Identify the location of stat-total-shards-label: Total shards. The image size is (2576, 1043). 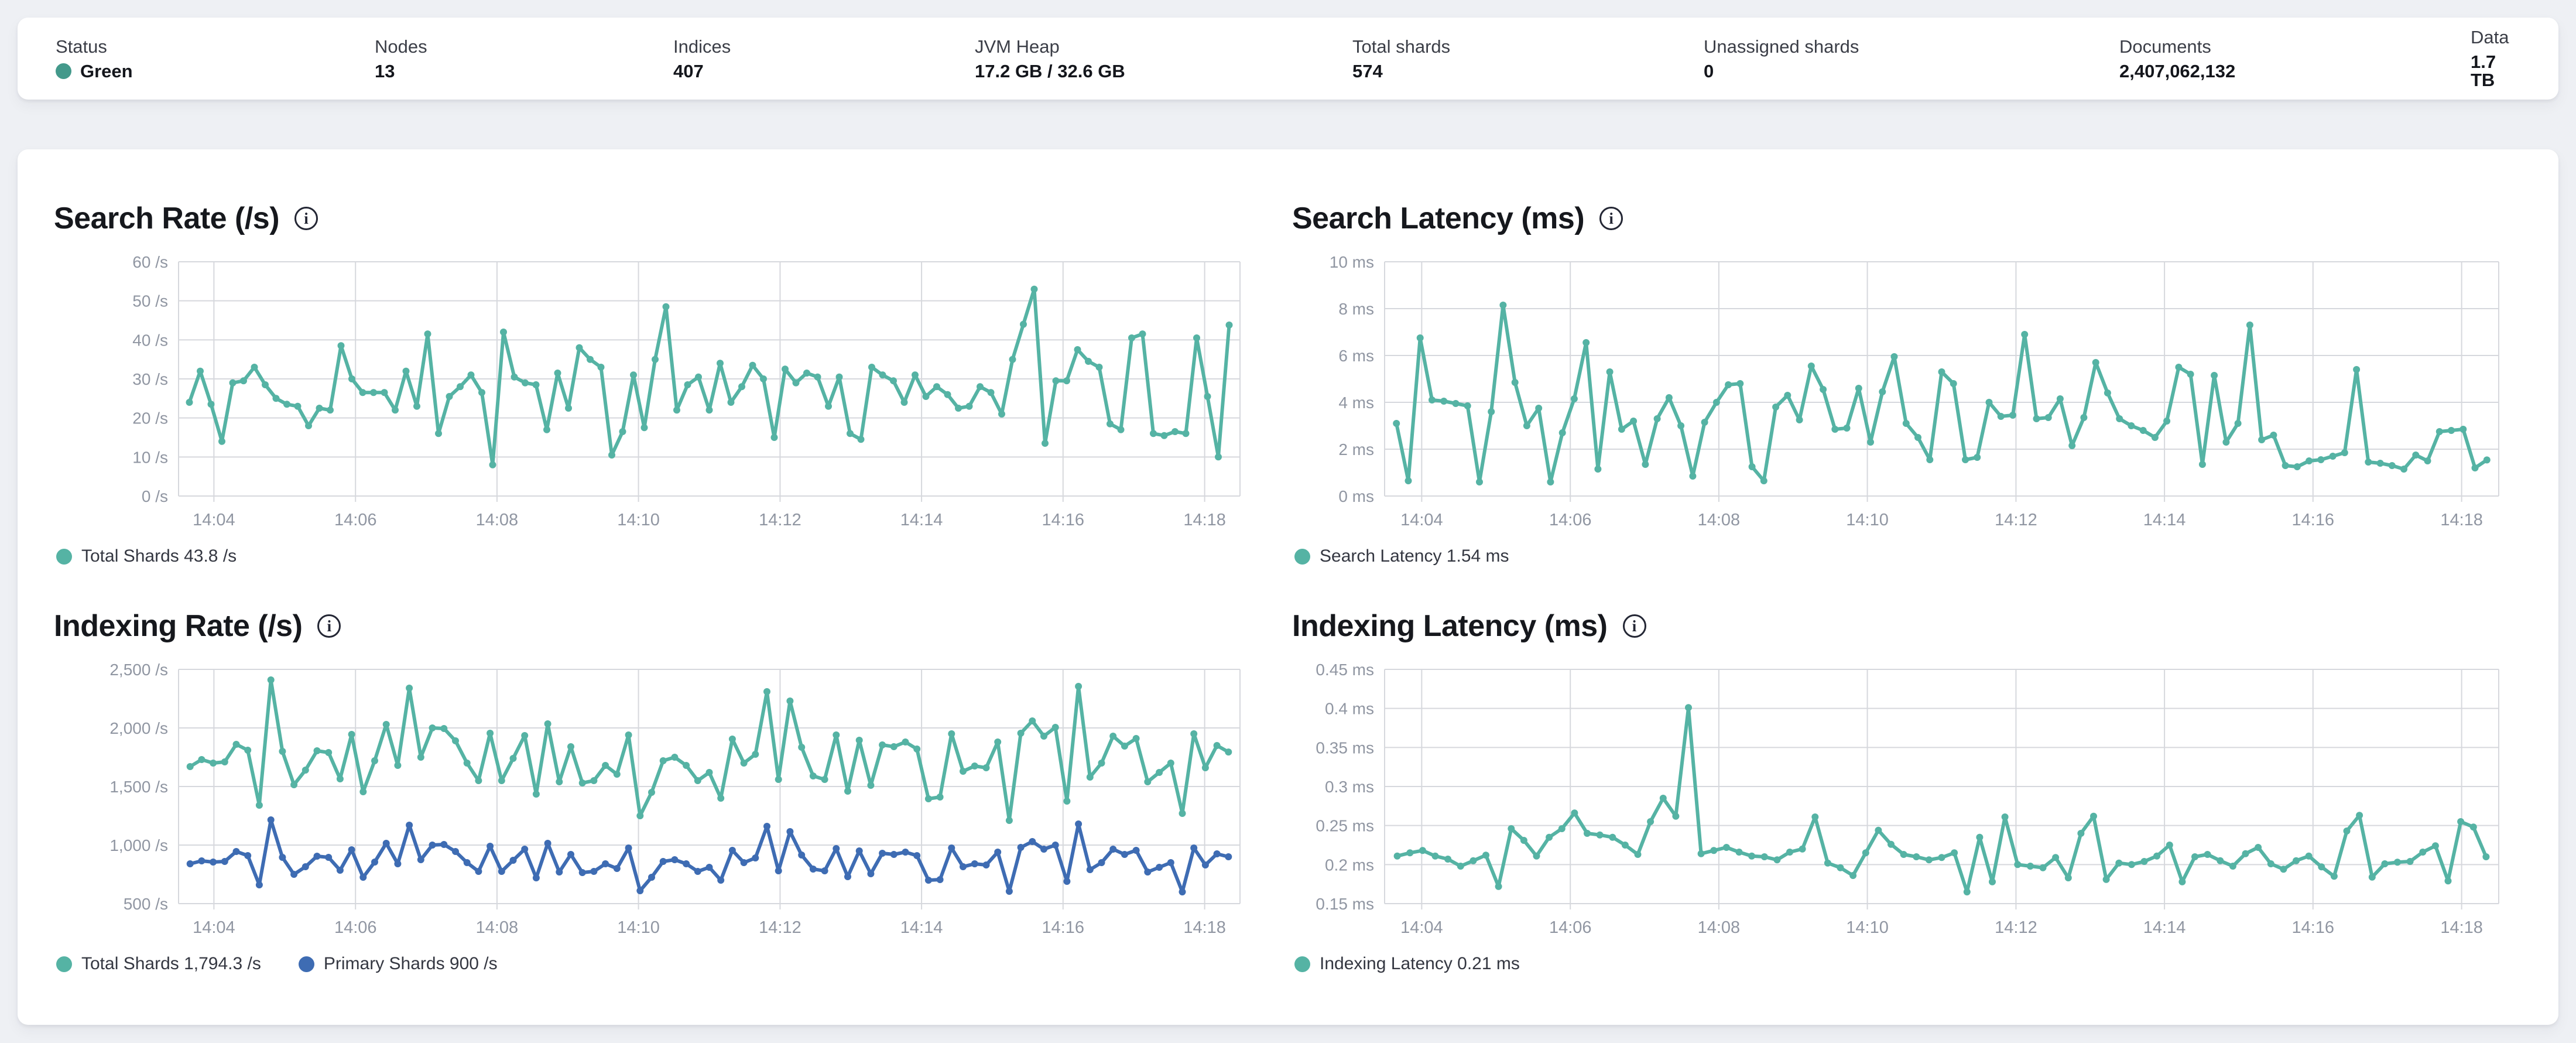
(1401, 46).